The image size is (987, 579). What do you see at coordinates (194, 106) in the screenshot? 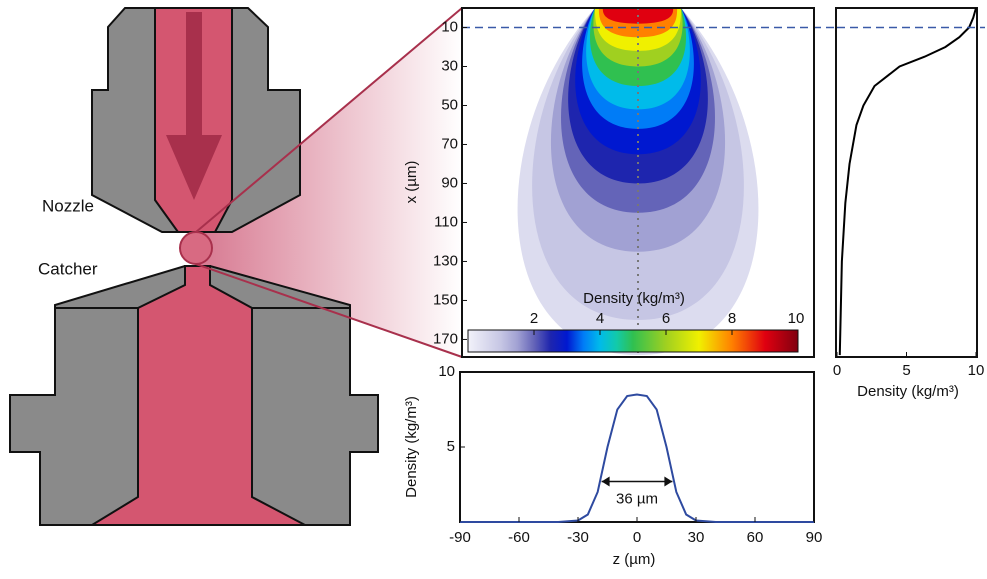
I see `flow-arrow` at bounding box center [194, 106].